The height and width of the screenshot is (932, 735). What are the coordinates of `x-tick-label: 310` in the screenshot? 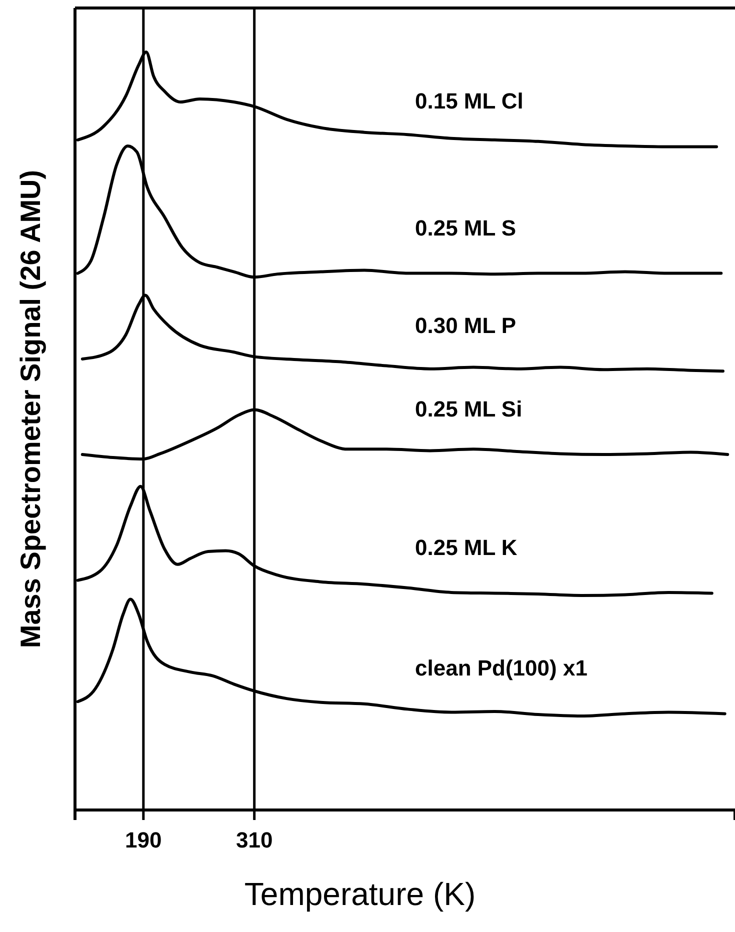 It's located at (254, 840).